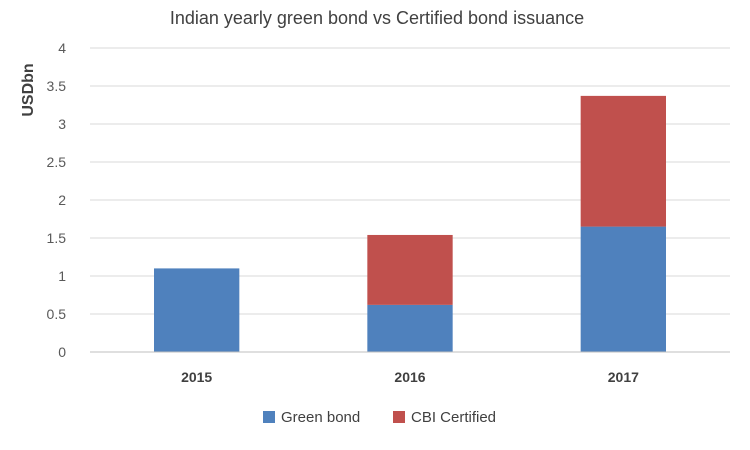 This screenshot has height=450, width=750. What do you see at coordinates (62, 276) in the screenshot?
I see `y-tick-label: 1` at bounding box center [62, 276].